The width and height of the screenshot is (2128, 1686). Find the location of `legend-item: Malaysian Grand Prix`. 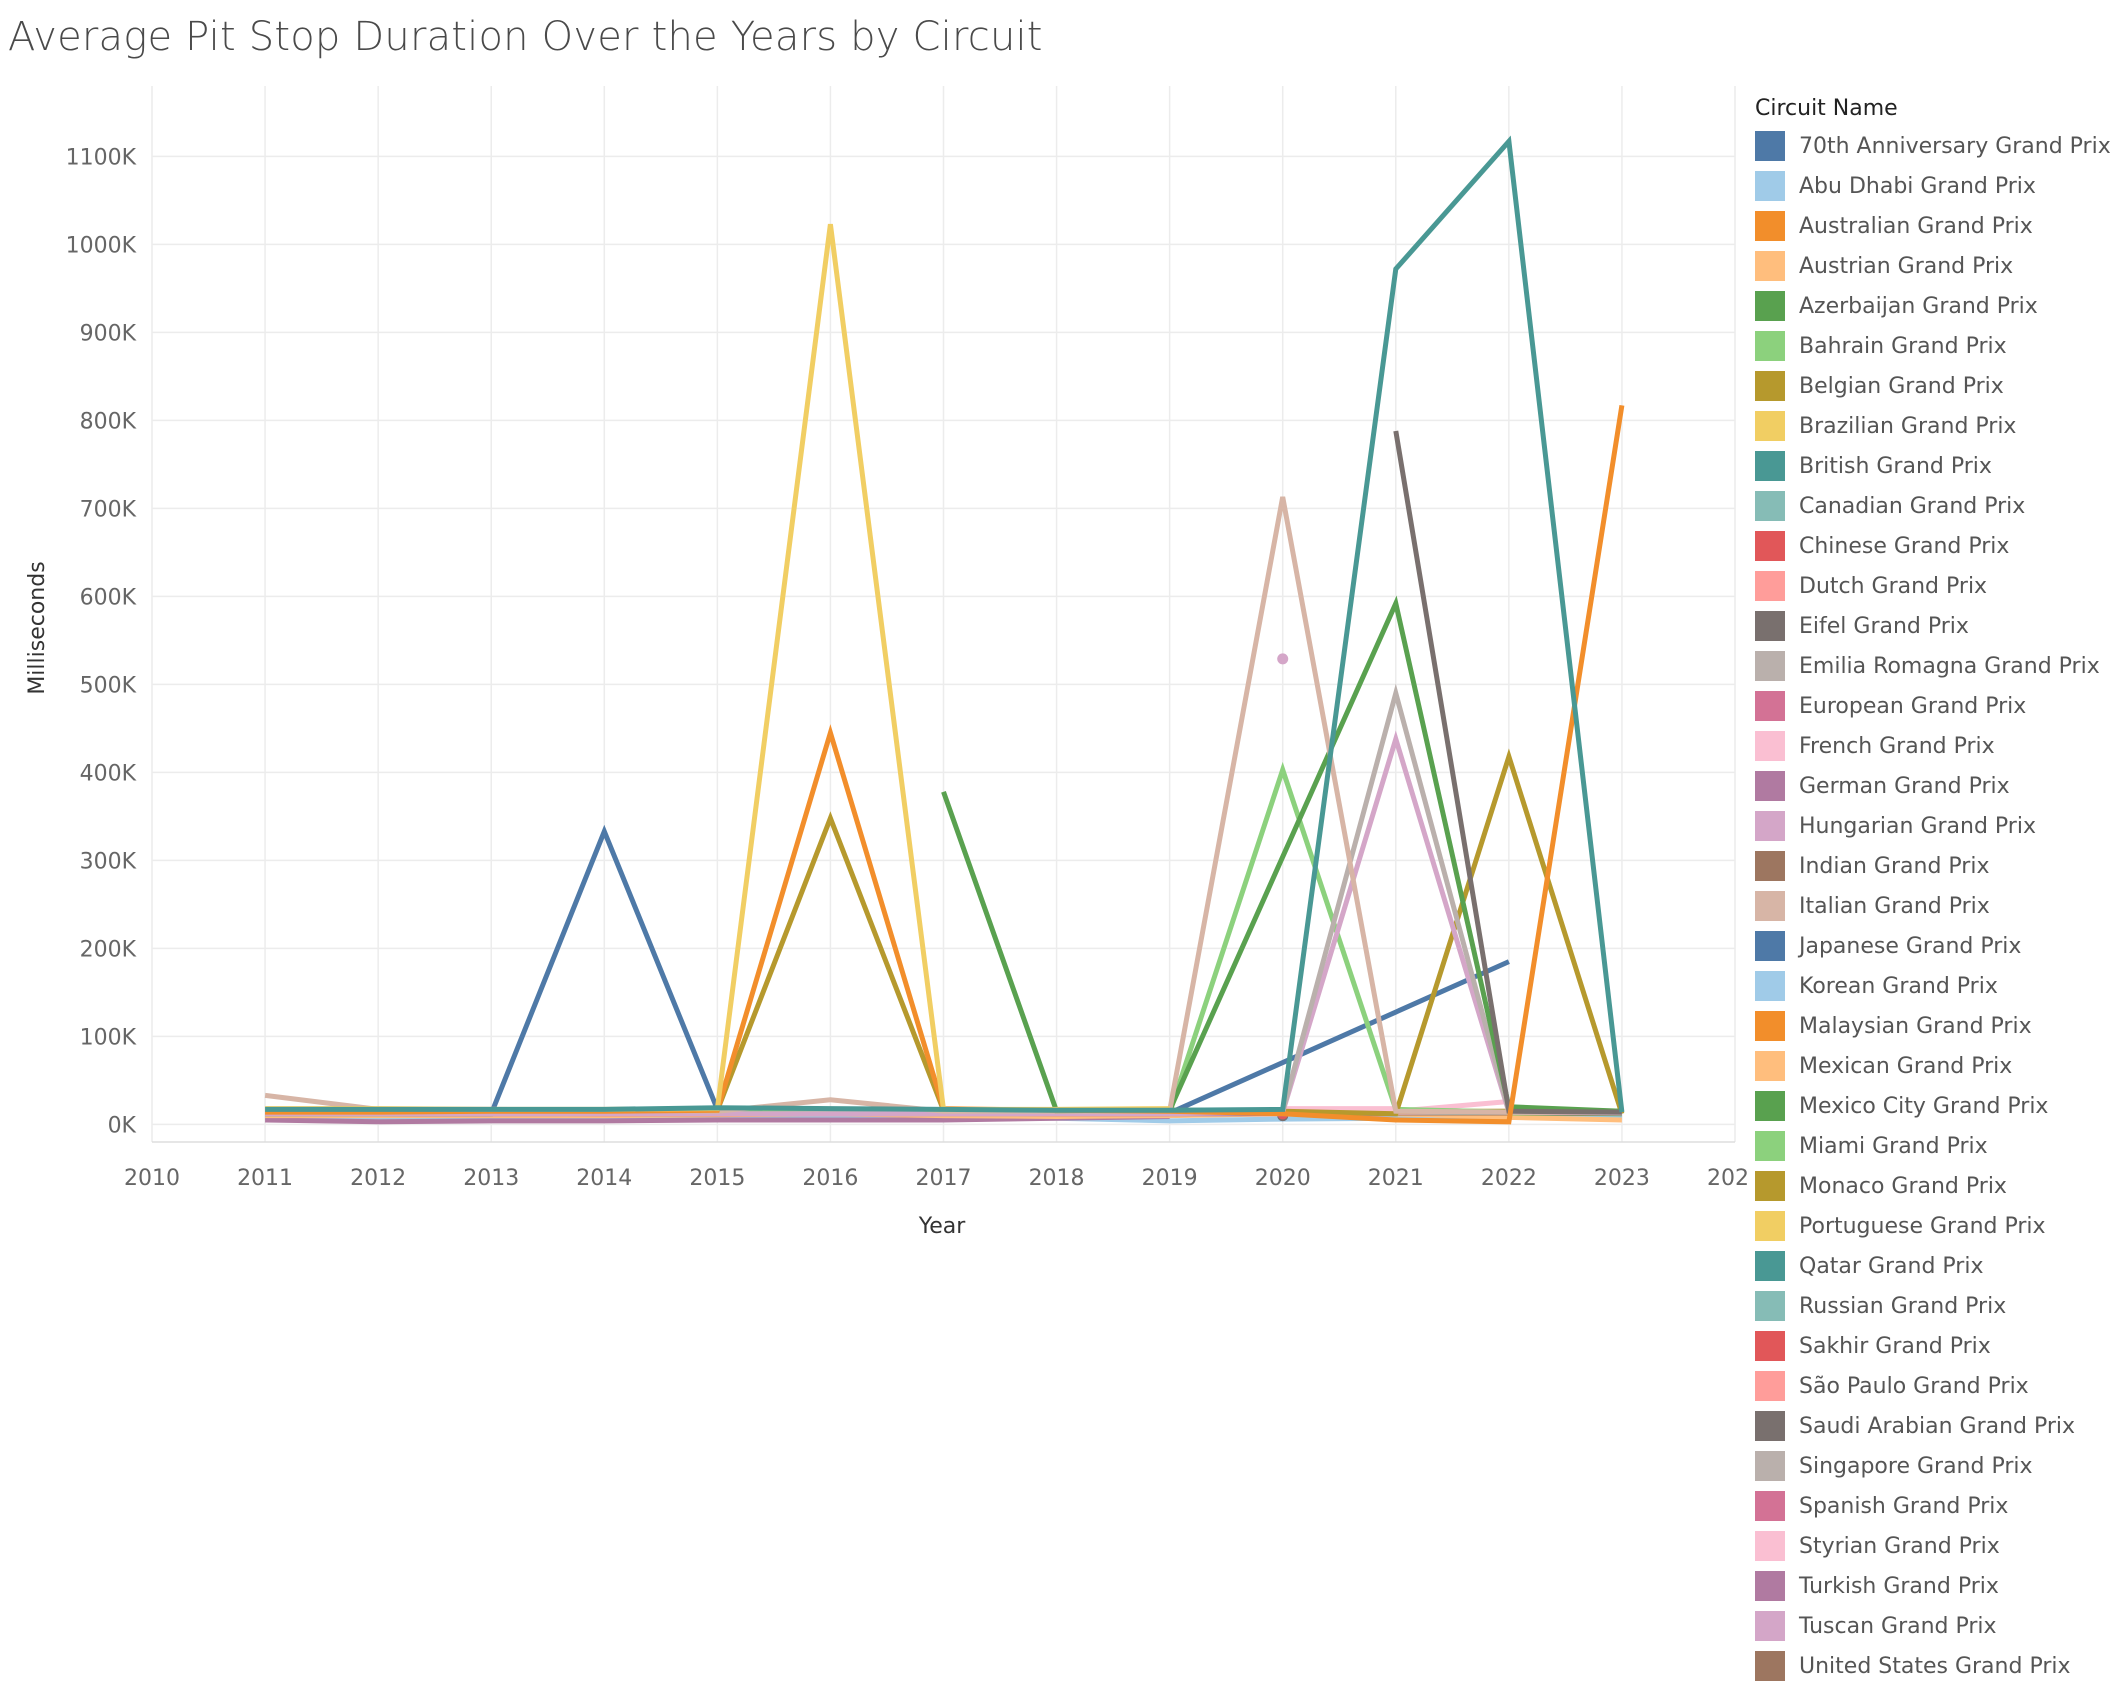

legend-item: Malaysian Grand Prix is located at coordinates (1940, 1026).